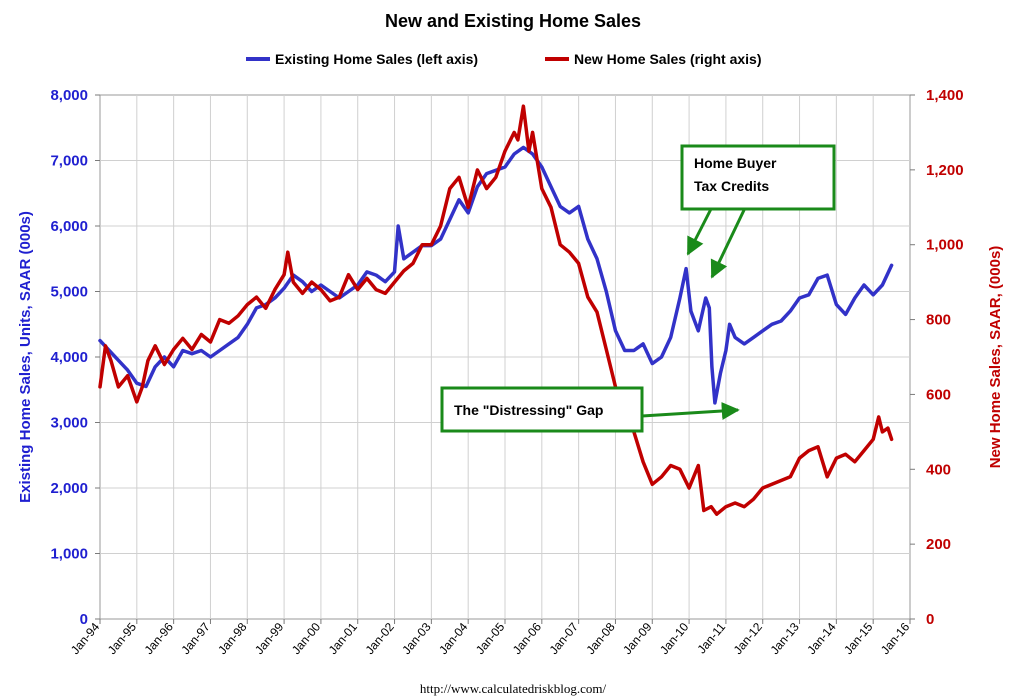 The width and height of the screenshot is (1026, 700). Describe the element at coordinates (937, 357) in the screenshot. I see `y-axis-right: 0 200 400 600 800 1,000 1,200 1,400` at that location.